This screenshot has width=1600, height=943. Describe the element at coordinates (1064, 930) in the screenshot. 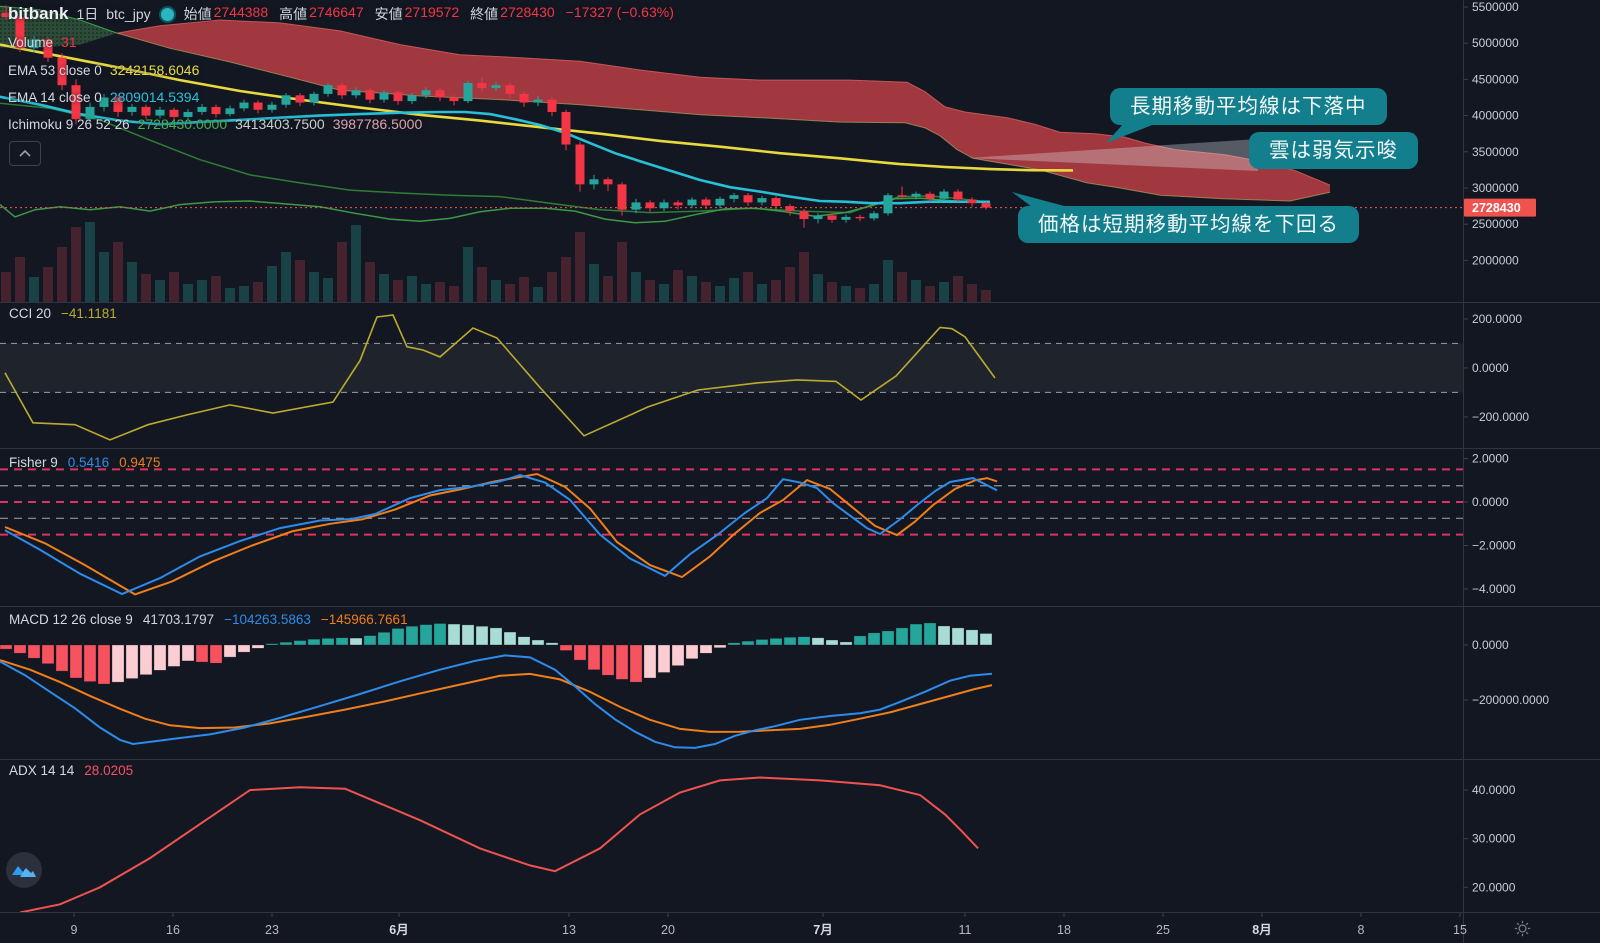

I see `svg-text: 18` at that location.